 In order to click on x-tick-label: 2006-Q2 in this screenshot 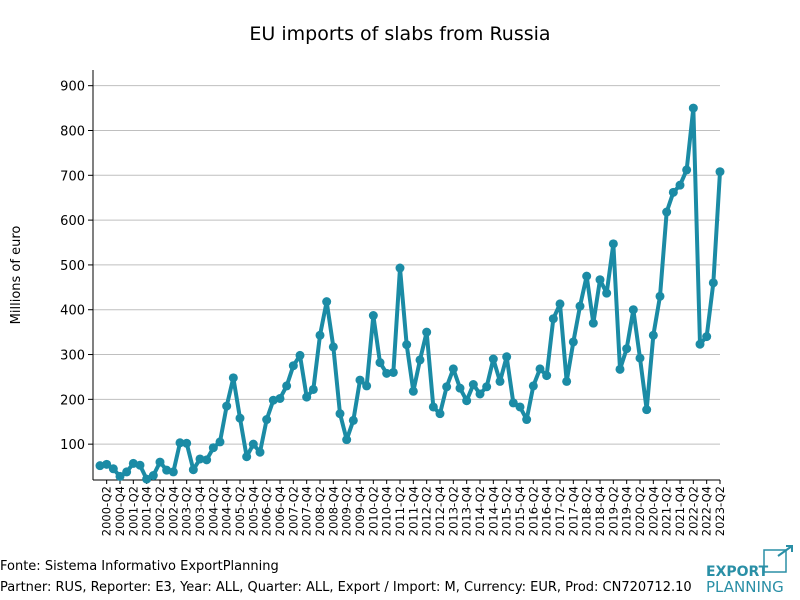, I will do `click(267, 511)`.